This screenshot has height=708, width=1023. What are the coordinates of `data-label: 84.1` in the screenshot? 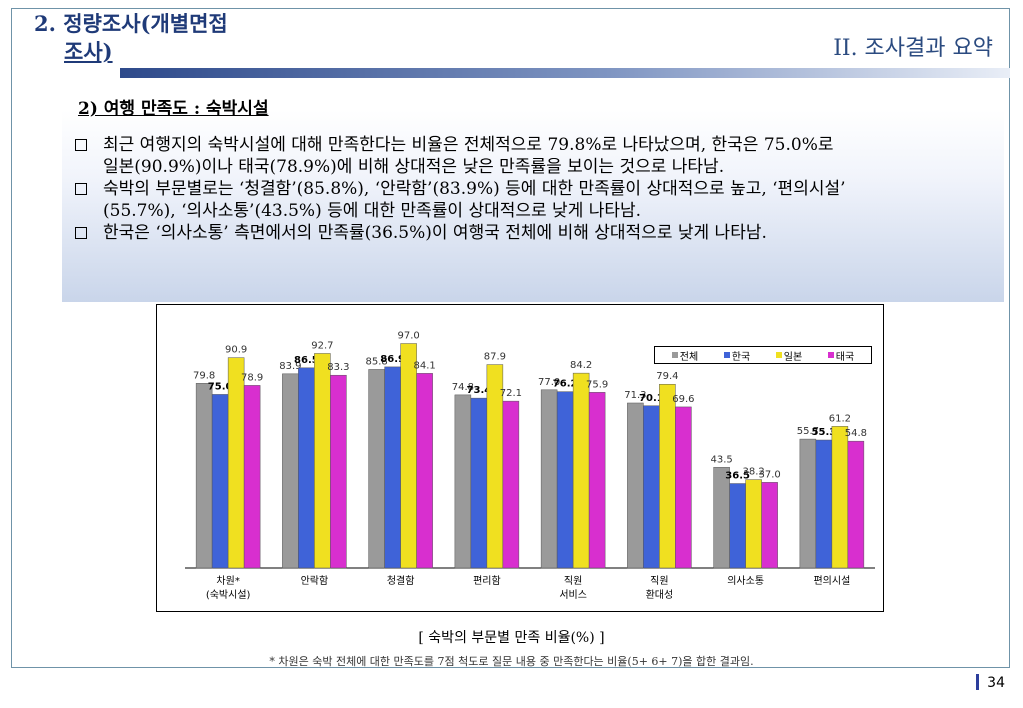 It's located at (424, 365).